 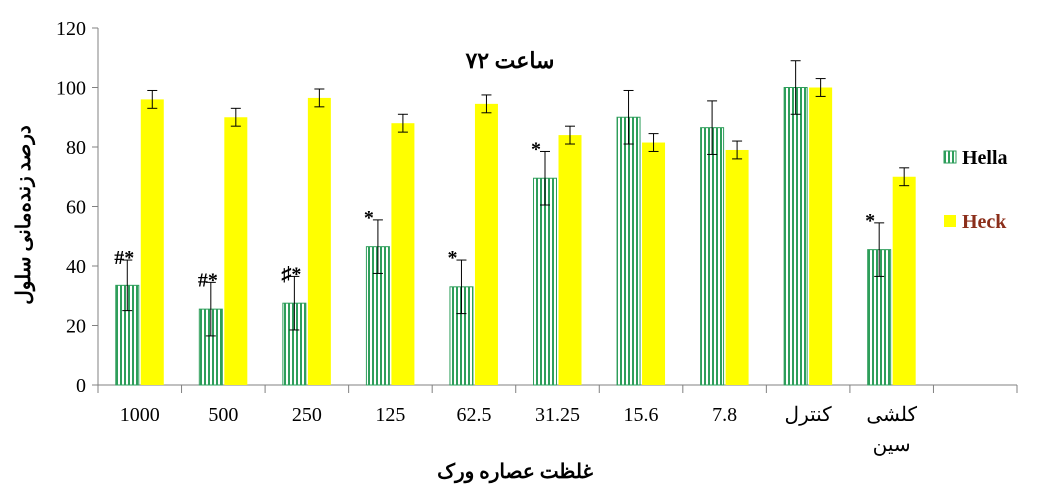 What do you see at coordinates (307, 415) in the screenshot?
I see `x-tick-label: 250` at bounding box center [307, 415].